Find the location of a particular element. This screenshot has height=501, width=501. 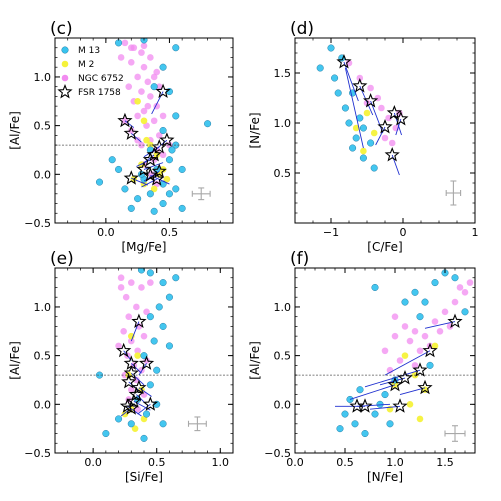

plot-frame is located at coordinates (385, 360).